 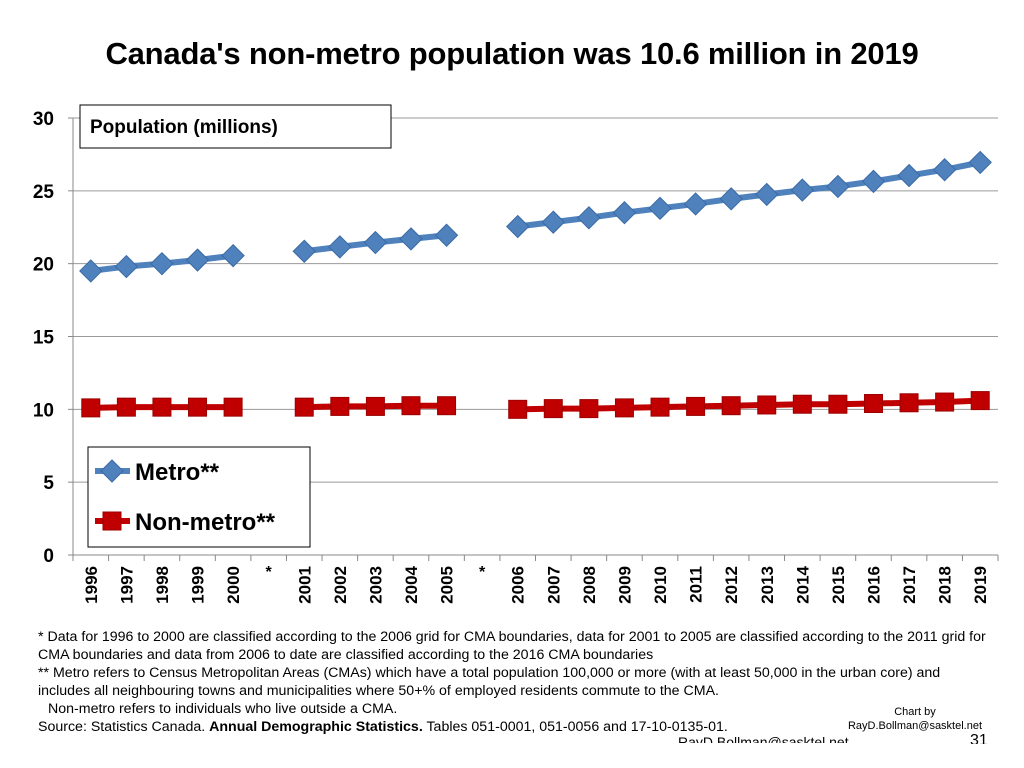 I want to click on metro-point-1998, so click(x=162, y=263).